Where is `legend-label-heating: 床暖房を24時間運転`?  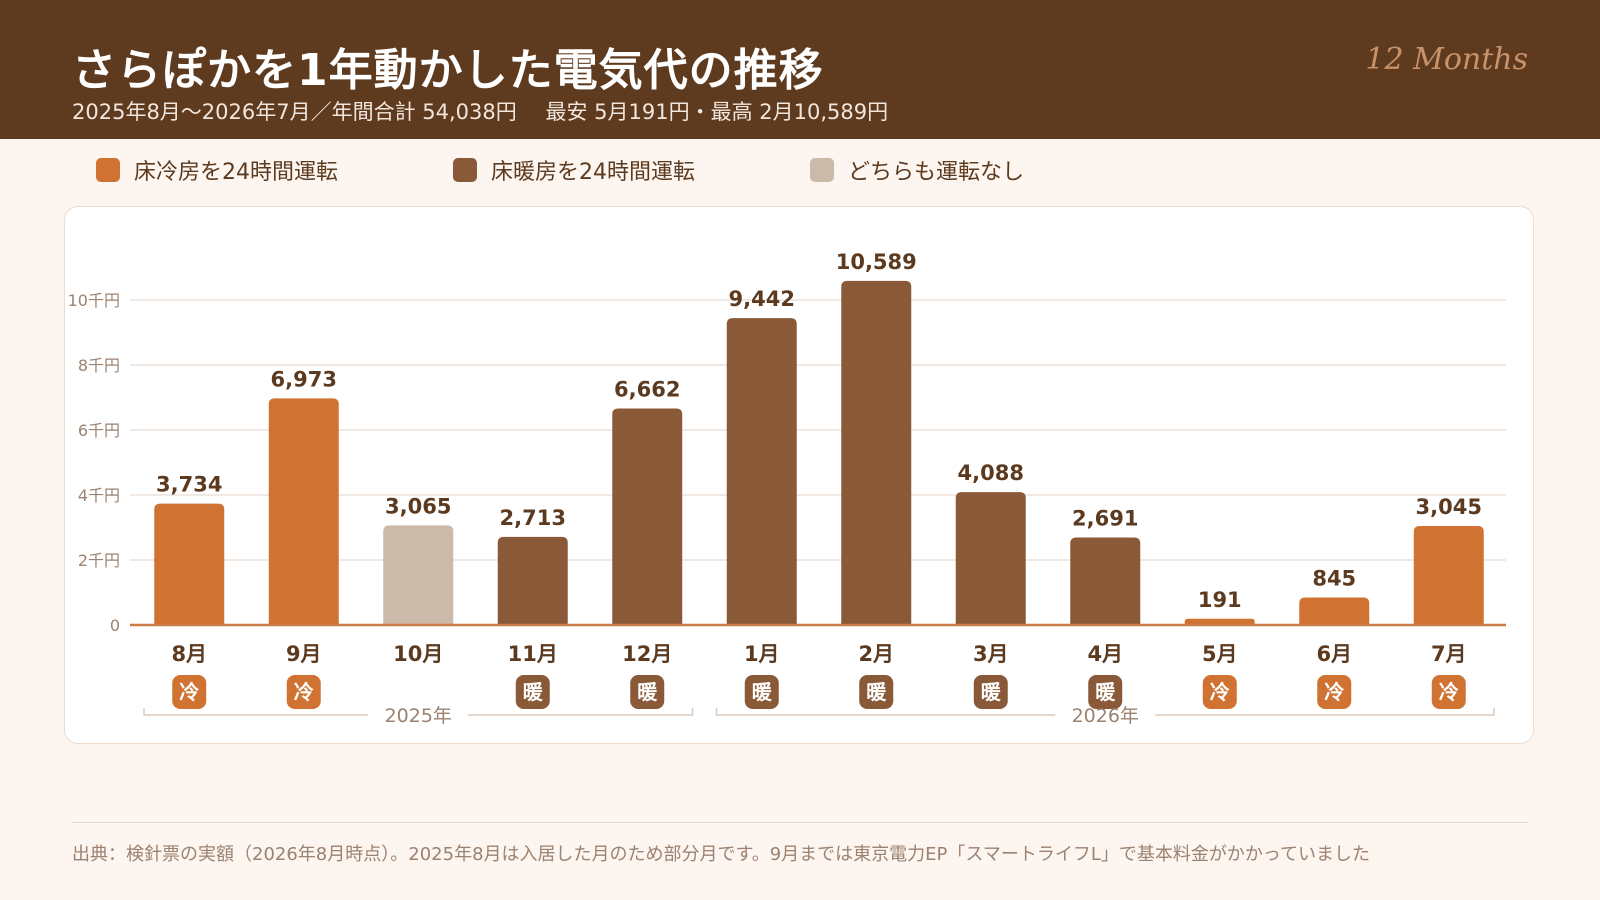 legend-label-heating: 床暖房を24時間運転 is located at coordinates (593, 172).